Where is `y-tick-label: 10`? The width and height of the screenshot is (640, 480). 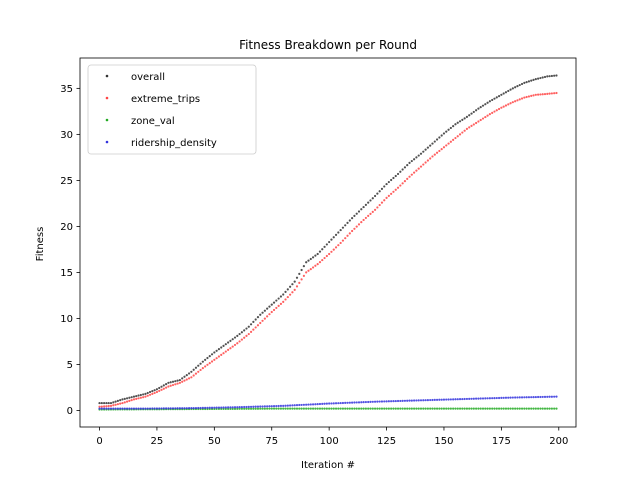
y-tick-label: 10 is located at coordinates (66, 319).